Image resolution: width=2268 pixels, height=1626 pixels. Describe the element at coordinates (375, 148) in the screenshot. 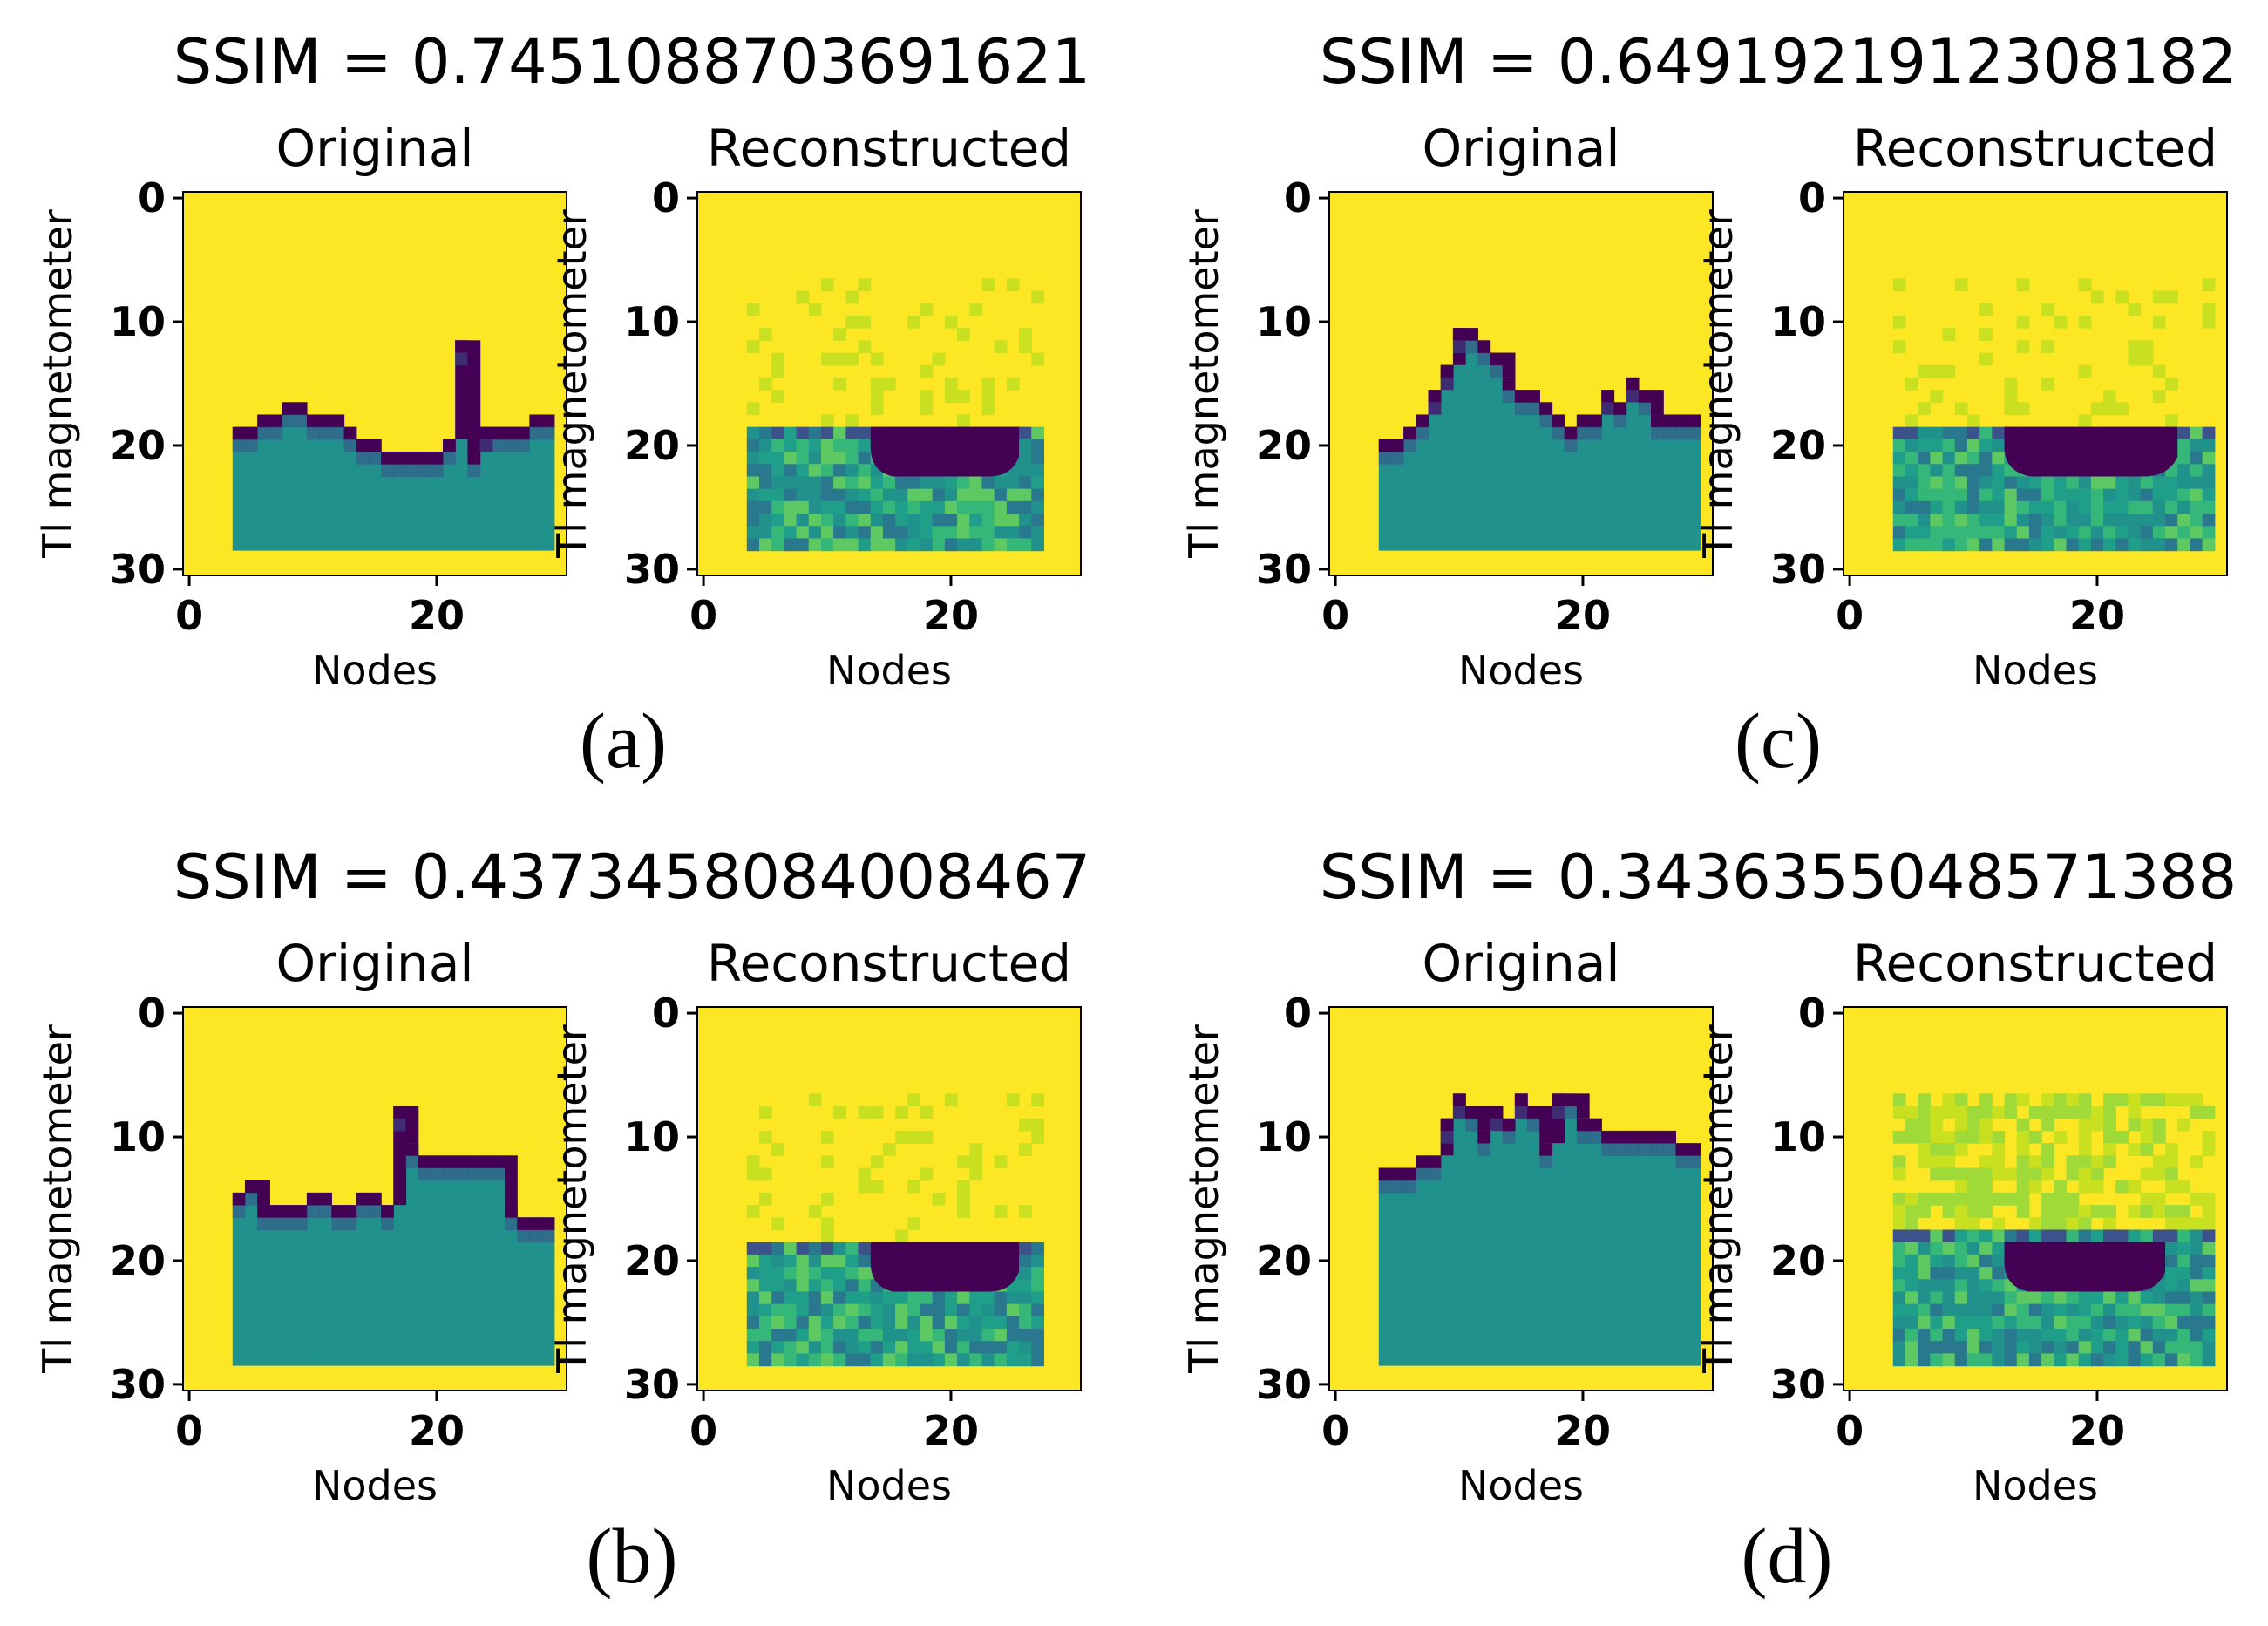

I see `subplot-title: Original` at that location.